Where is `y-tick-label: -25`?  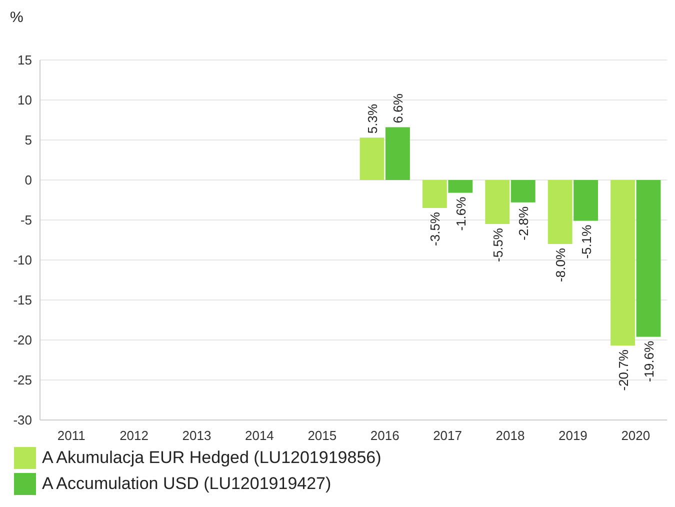
y-tick-label: -25 is located at coordinates (22, 380).